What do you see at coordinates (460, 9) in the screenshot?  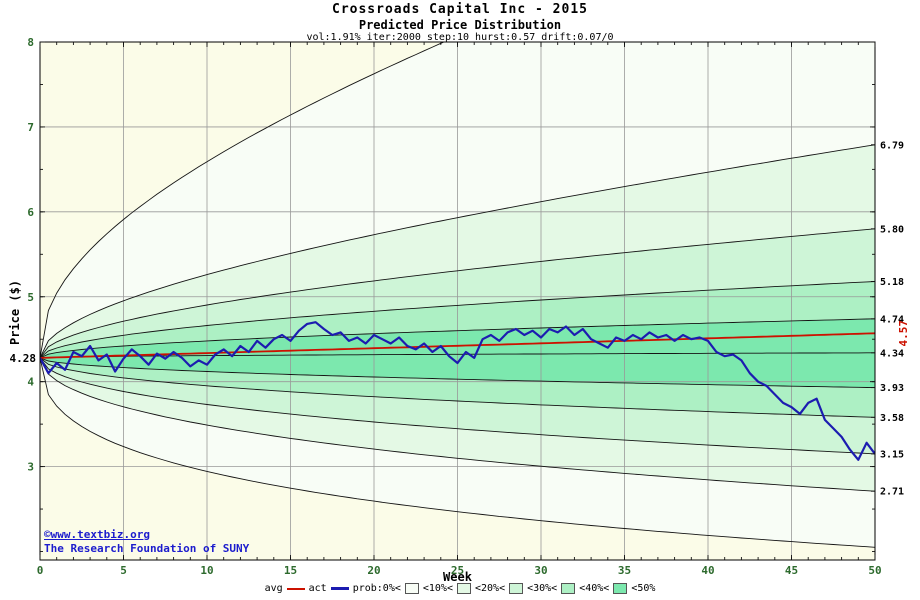 I see `page-title: Crossroads Capital Inc - 2015` at bounding box center [460, 9].